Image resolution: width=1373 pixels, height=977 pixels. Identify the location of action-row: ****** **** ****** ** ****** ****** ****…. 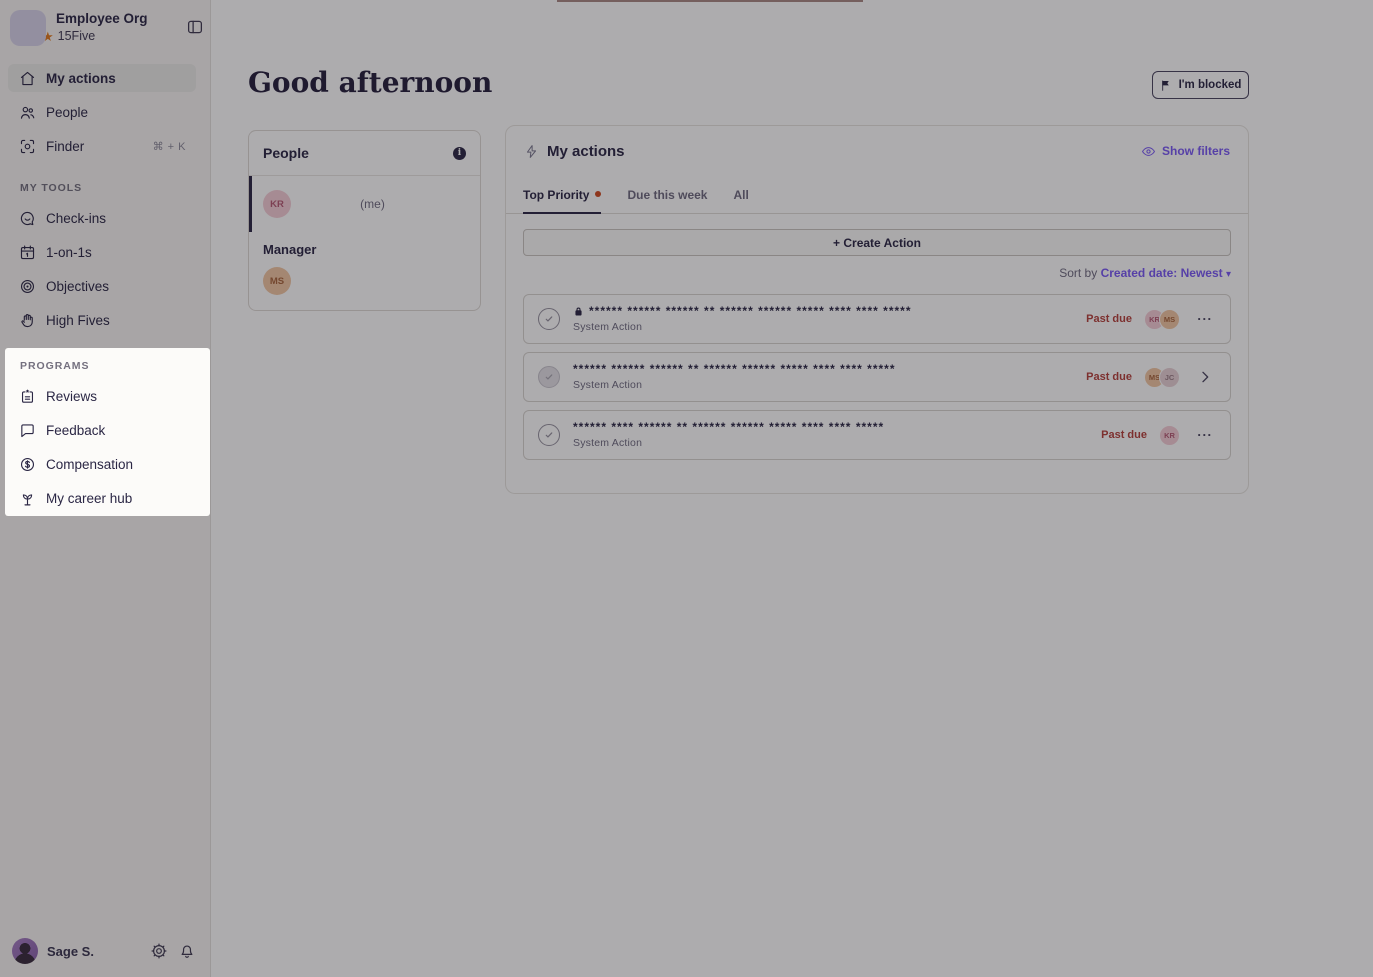
(877, 435).